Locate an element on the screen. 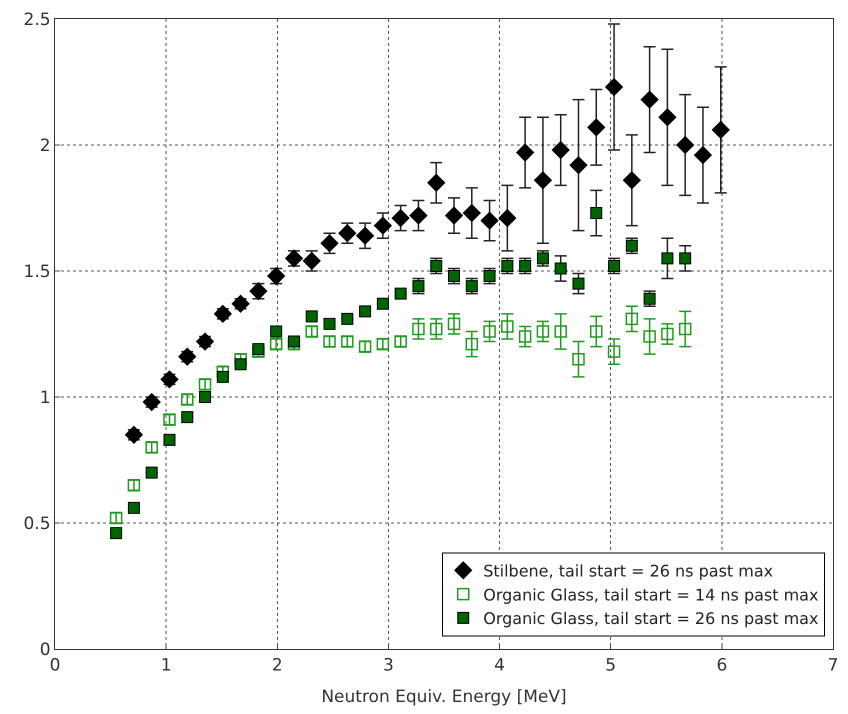  y-tick-label: 0.5 is located at coordinates (37, 524).